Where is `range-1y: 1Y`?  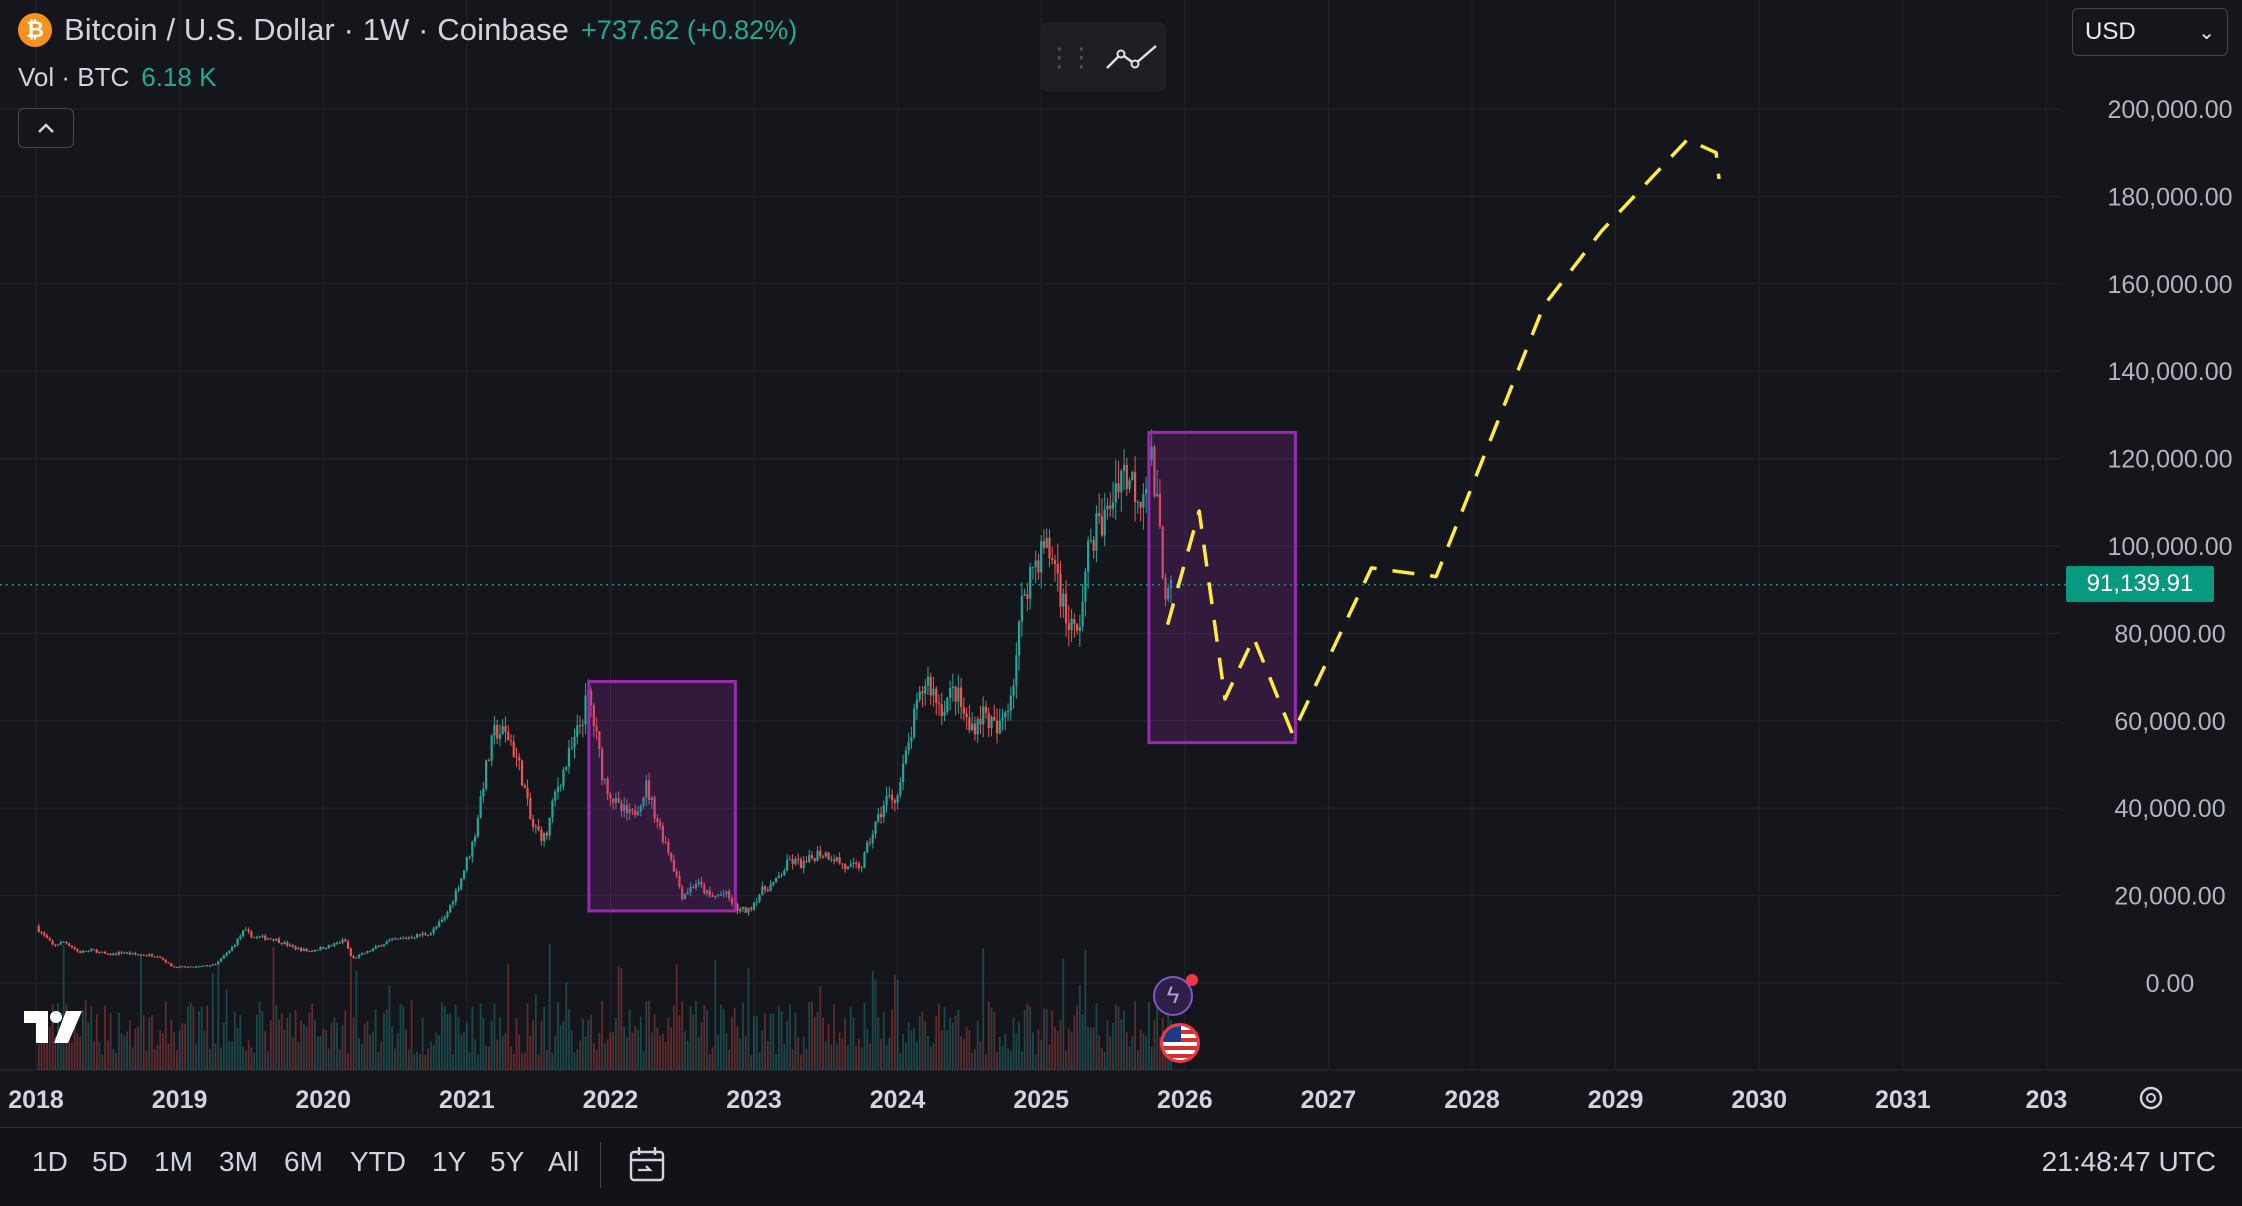 range-1y: 1Y is located at coordinates (449, 1161).